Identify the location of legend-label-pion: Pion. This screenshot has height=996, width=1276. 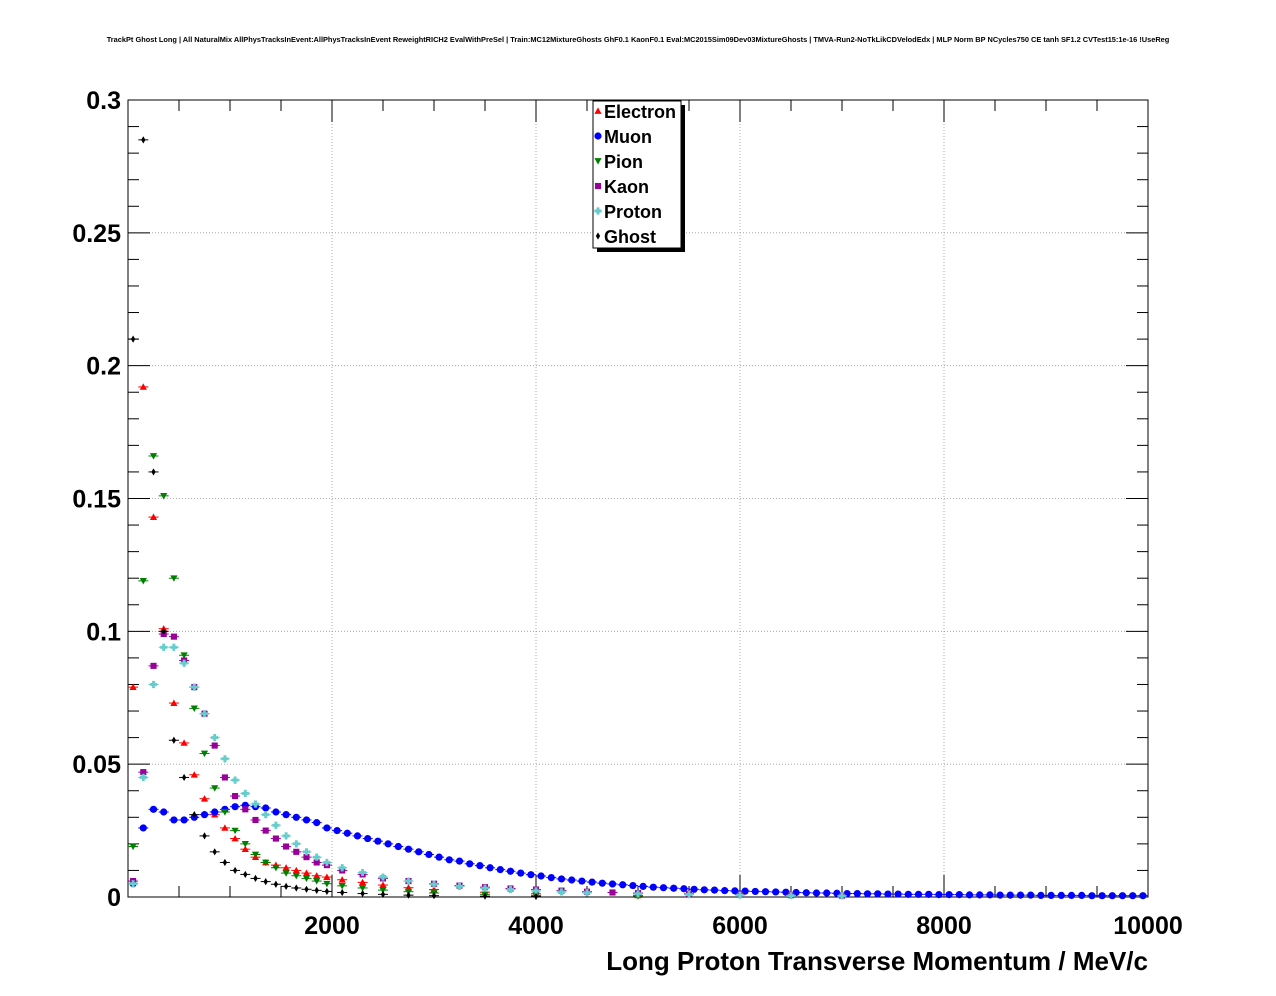
(623, 162).